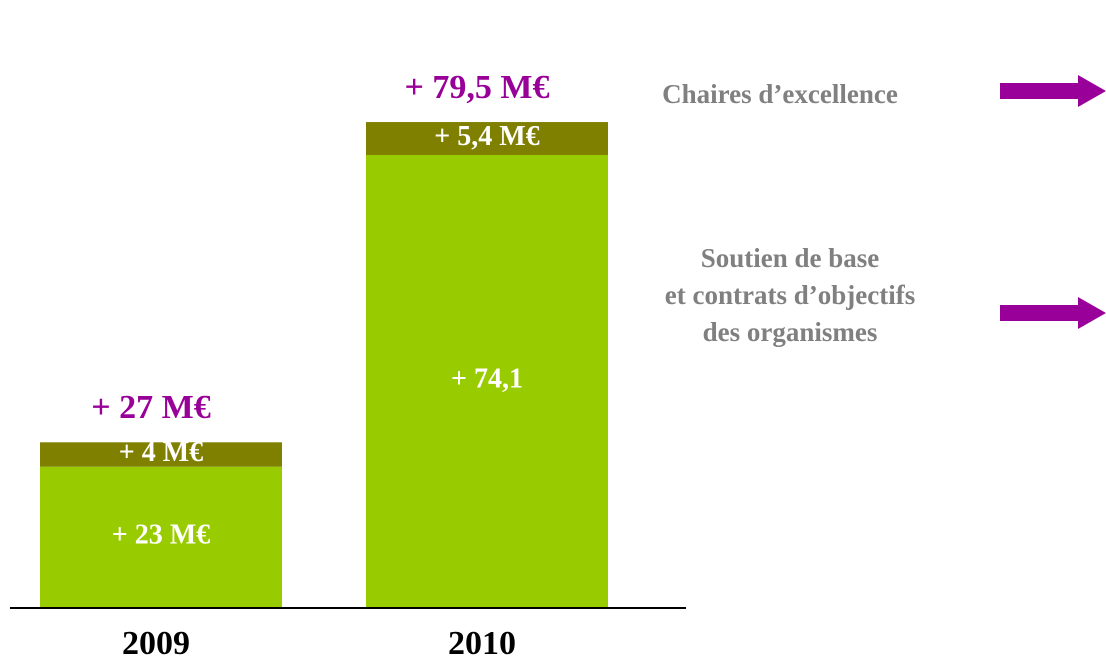 The width and height of the screenshot is (1106, 664). What do you see at coordinates (150, 407) in the screenshot?
I see `total-label: + 27 M€` at bounding box center [150, 407].